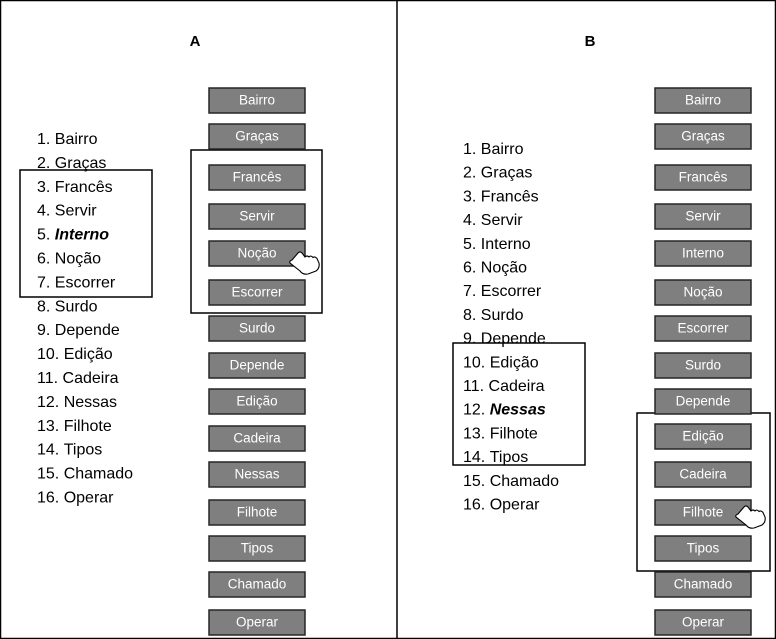 The height and width of the screenshot is (639, 776). I want to click on list-item: 7. Escorrer, so click(76, 283).